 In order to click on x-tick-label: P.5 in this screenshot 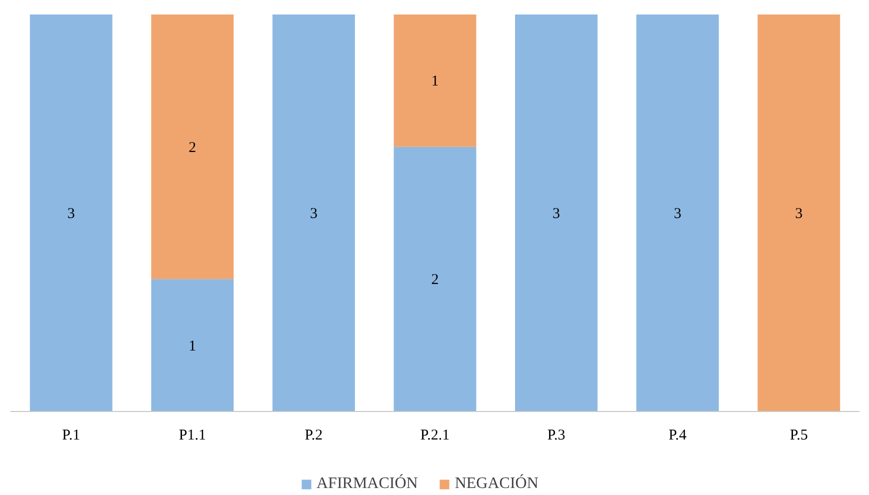, I will do `click(799, 436)`.